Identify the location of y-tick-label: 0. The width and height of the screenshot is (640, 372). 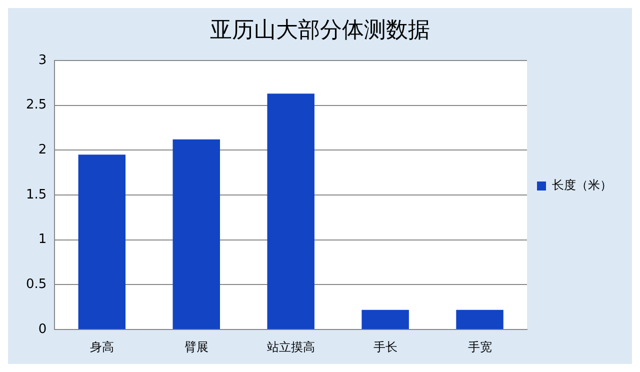
(42, 329).